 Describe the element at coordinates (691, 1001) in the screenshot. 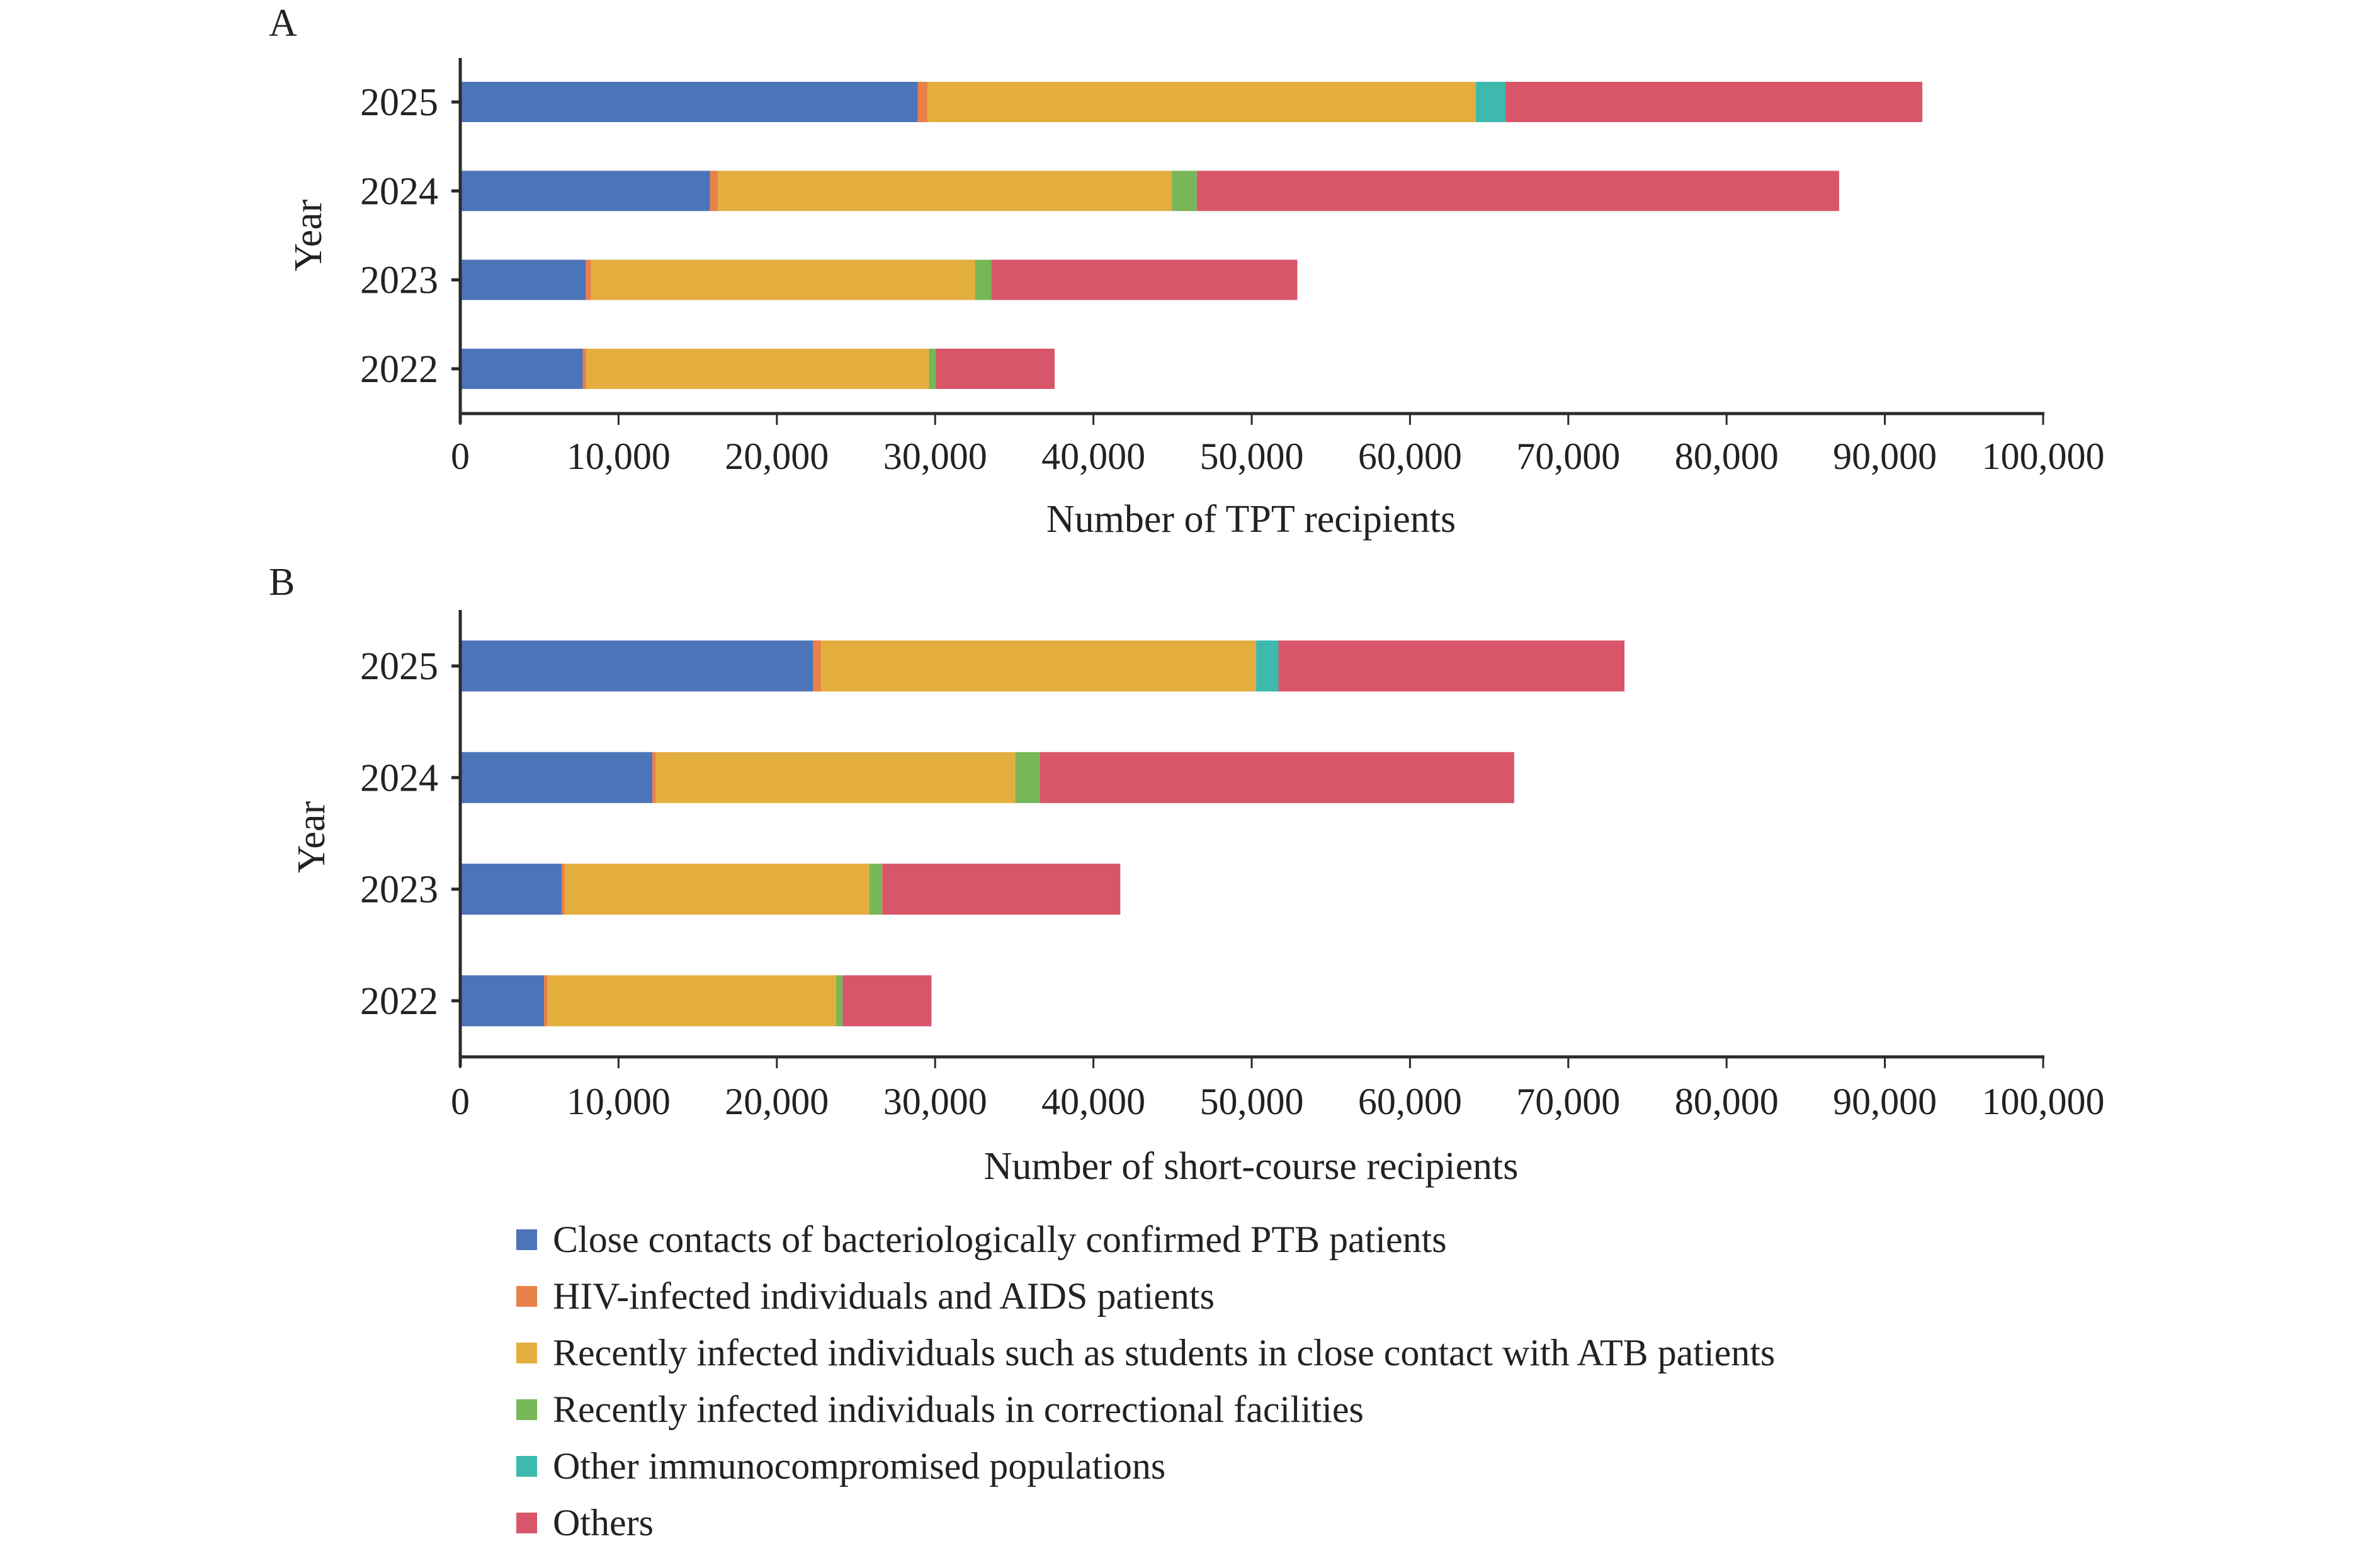

I see `panel-b-bar-2022-recent-students` at that location.